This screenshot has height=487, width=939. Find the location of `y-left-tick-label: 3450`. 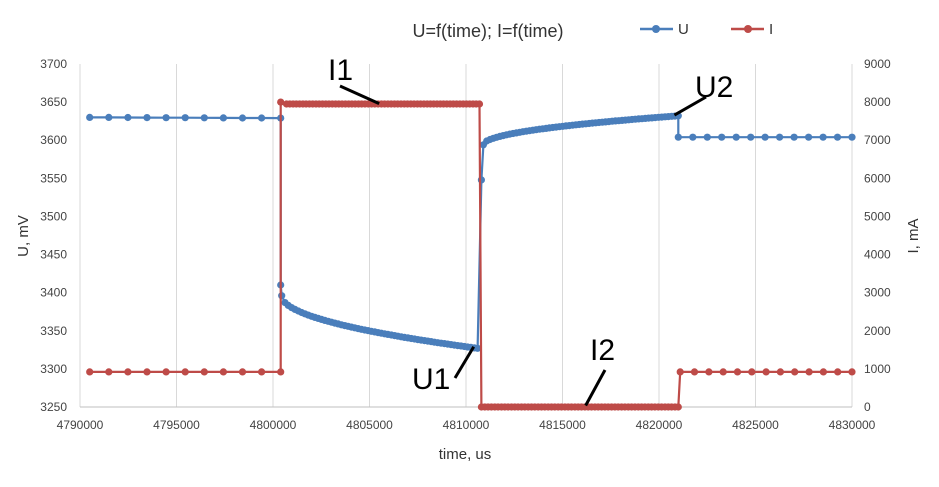

y-left-tick-label: 3450 is located at coordinates (53, 255).